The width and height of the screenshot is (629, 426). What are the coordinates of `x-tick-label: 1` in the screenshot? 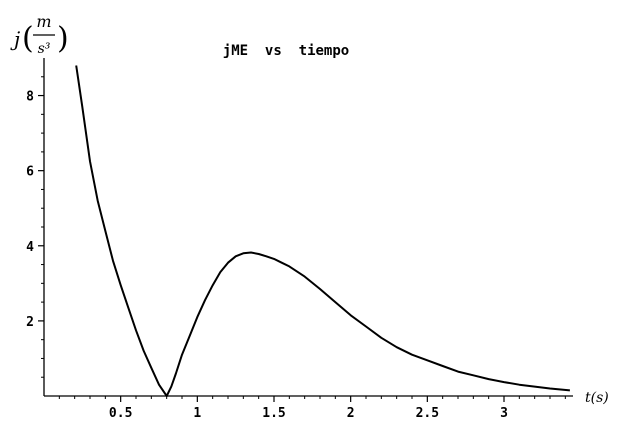 It's located at (197, 413).